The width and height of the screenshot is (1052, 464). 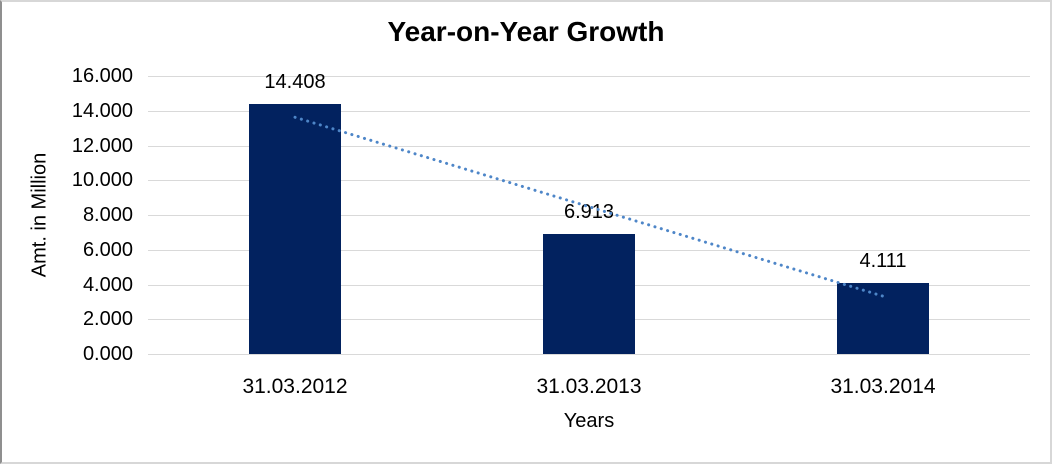 I want to click on x-tick-label: 31.03.2012, so click(x=295, y=386).